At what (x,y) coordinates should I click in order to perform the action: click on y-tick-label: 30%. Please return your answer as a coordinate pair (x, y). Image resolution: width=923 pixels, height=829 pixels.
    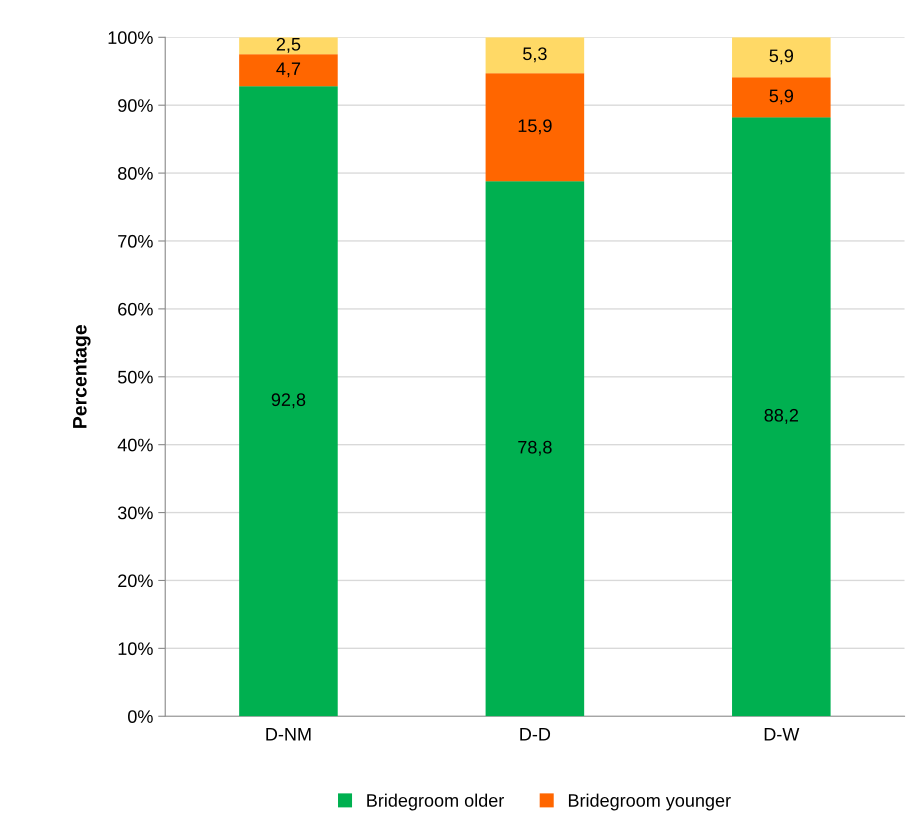
    Looking at the image, I should click on (135, 513).